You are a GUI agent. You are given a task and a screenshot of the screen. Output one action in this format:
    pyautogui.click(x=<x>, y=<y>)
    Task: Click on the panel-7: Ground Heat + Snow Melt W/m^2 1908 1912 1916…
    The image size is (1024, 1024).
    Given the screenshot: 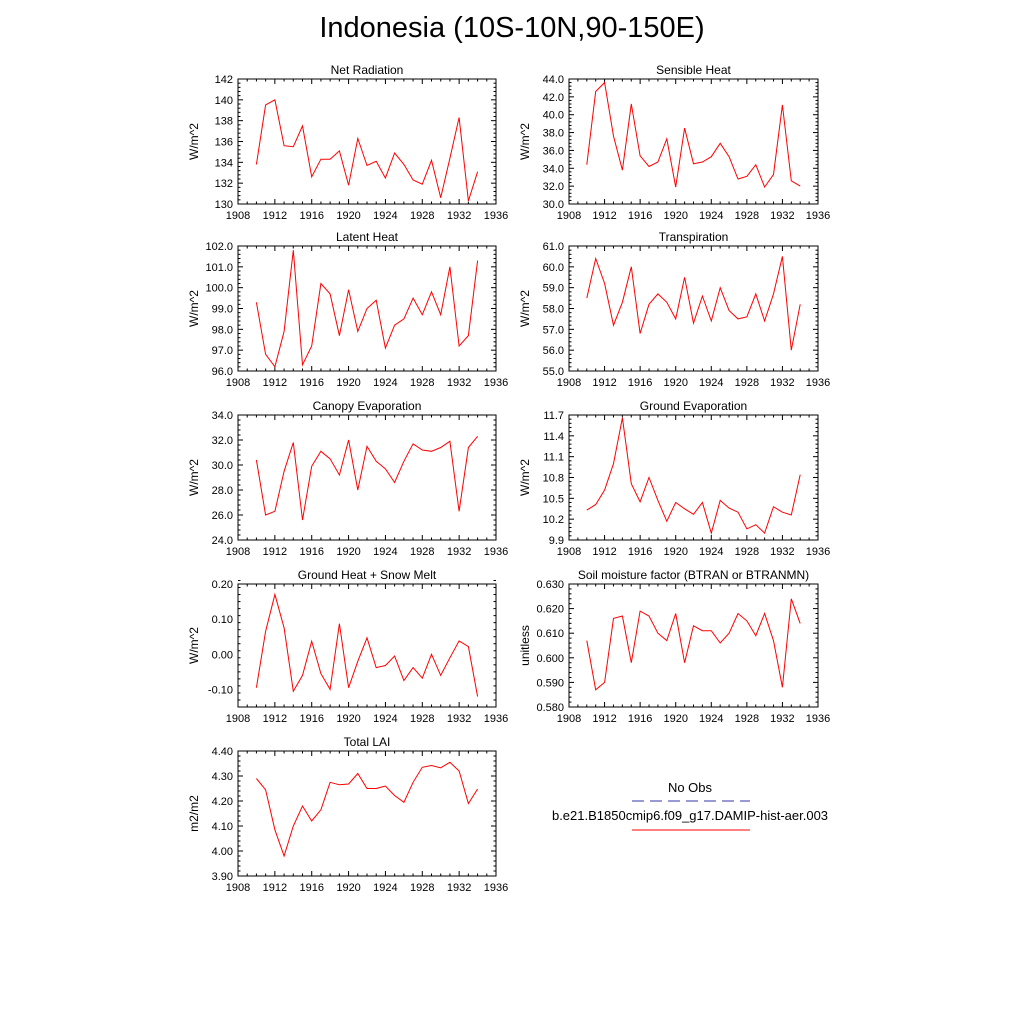 What is the action you would take?
    pyautogui.click(x=347, y=646)
    